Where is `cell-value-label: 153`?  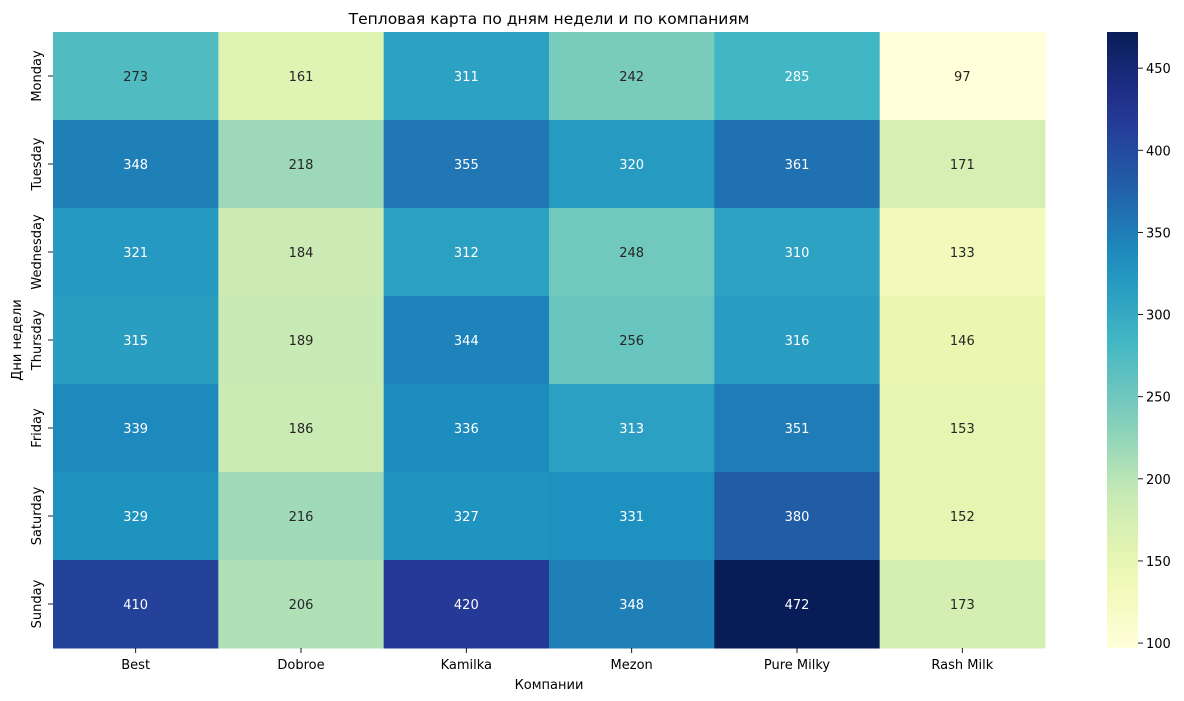 cell-value-label: 153 is located at coordinates (962, 429).